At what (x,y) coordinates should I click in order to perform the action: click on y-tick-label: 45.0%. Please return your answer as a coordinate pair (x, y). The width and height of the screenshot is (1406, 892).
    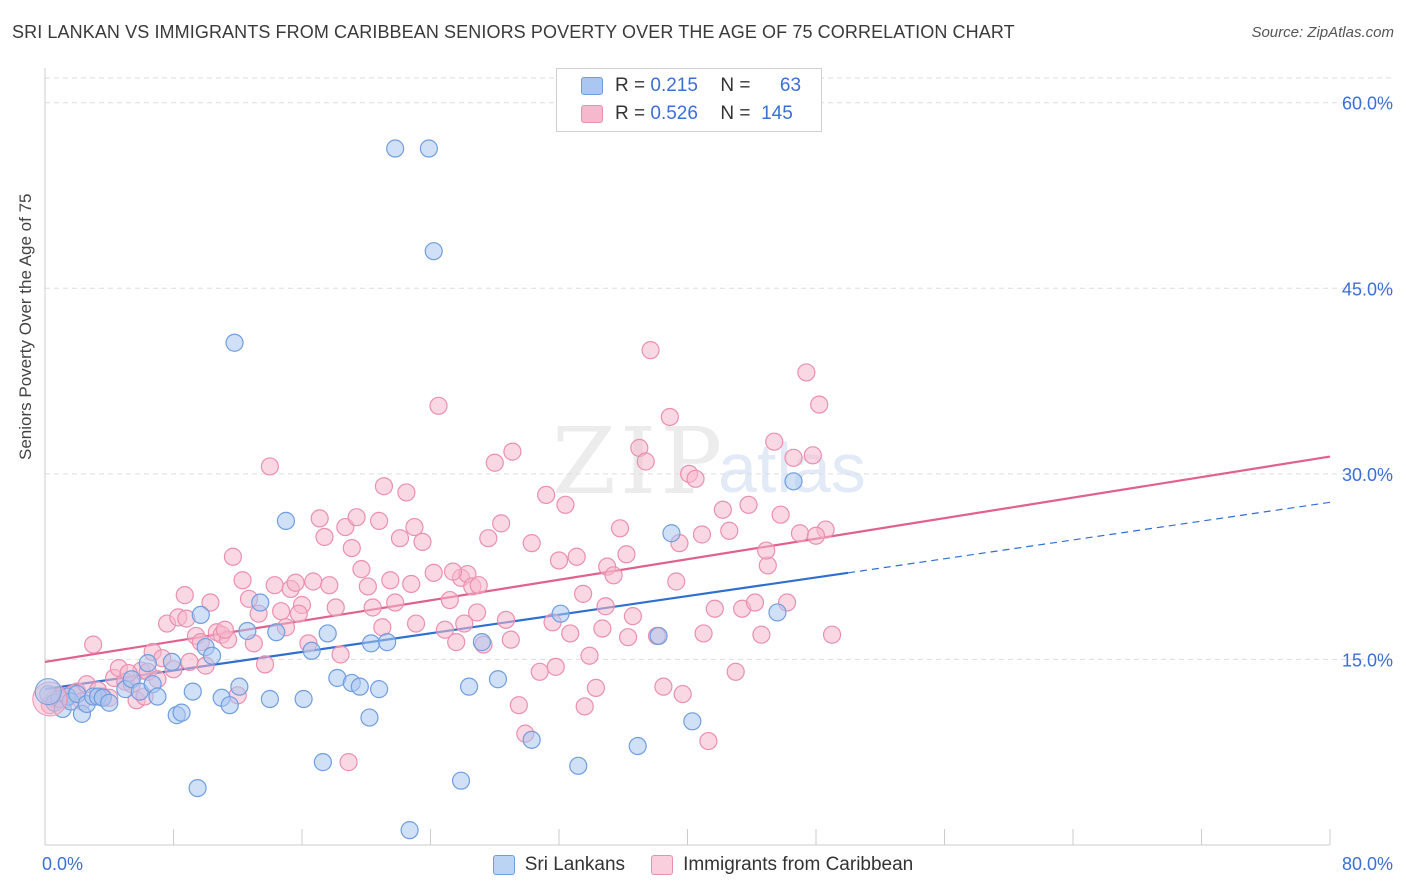
    Looking at the image, I should click on (1367, 289).